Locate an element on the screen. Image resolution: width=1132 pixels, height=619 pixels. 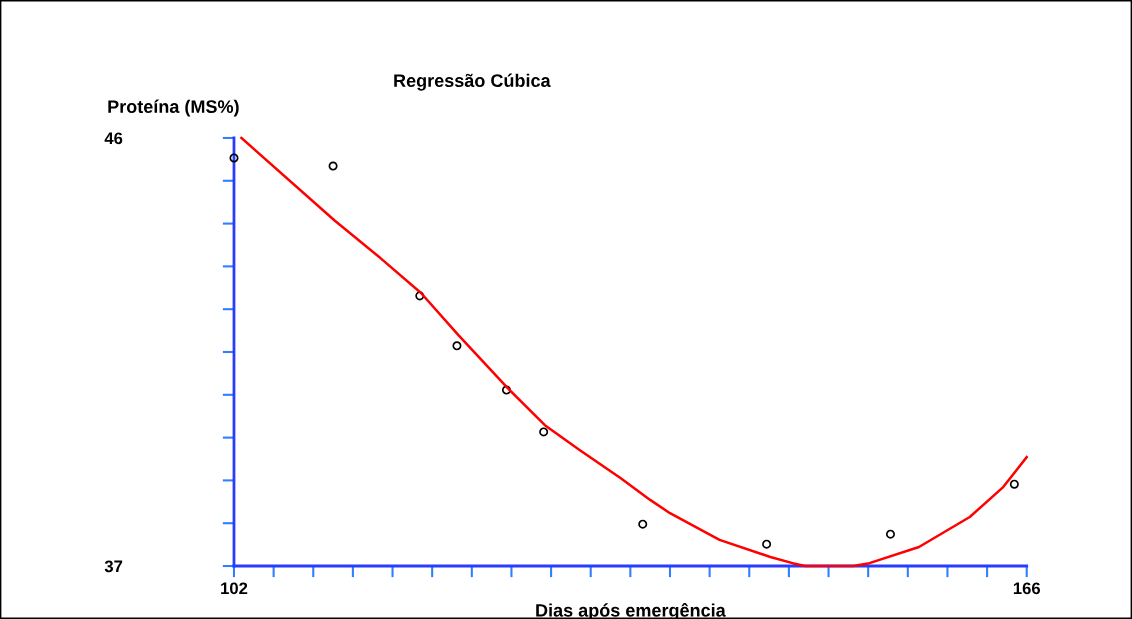
chart-title: Regressão Cúbica is located at coordinates (472, 82).